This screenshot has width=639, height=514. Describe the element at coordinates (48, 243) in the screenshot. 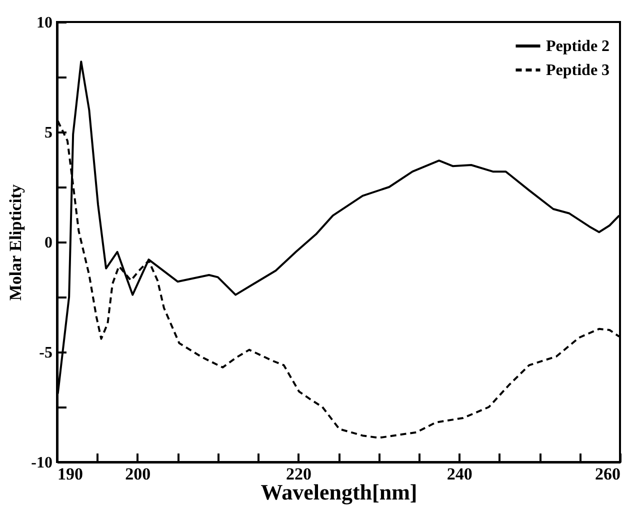

I see `y-tick-label: 0` at that location.